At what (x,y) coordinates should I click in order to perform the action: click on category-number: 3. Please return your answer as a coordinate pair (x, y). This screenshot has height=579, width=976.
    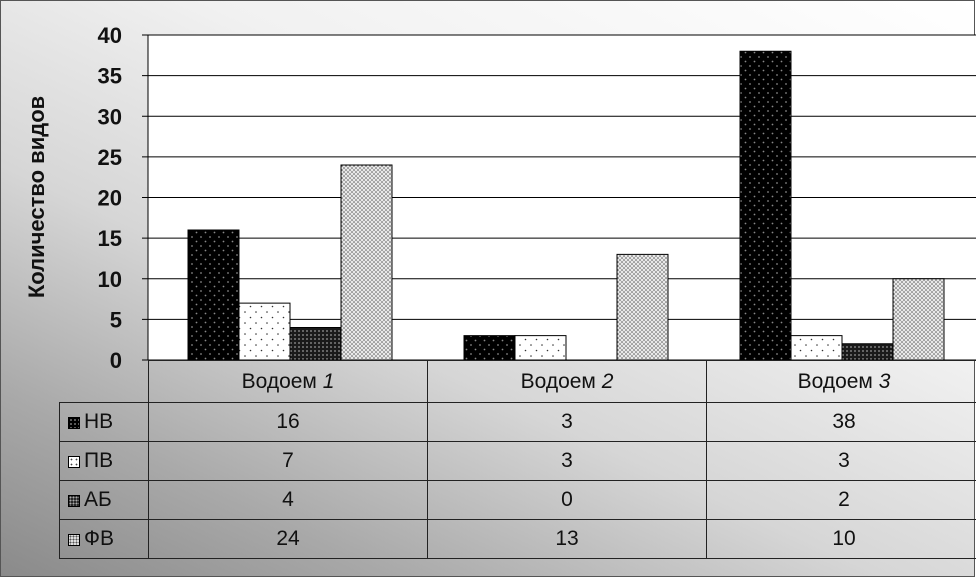
    Looking at the image, I should click on (885, 381).